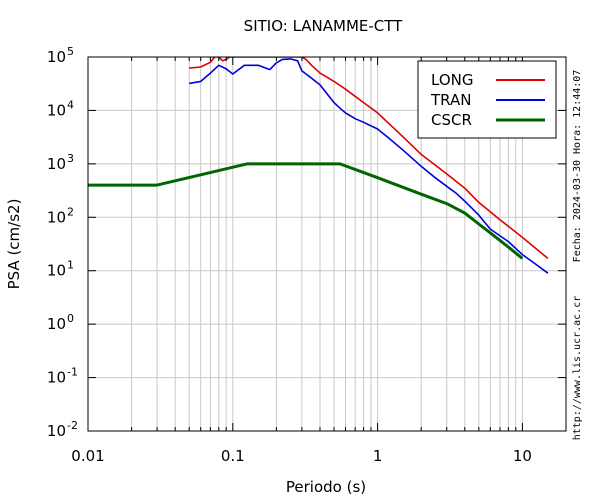 The width and height of the screenshot is (600, 500). What do you see at coordinates (70, 318) in the screenshot?
I see `y-tick-exponent: 0` at bounding box center [70, 318].